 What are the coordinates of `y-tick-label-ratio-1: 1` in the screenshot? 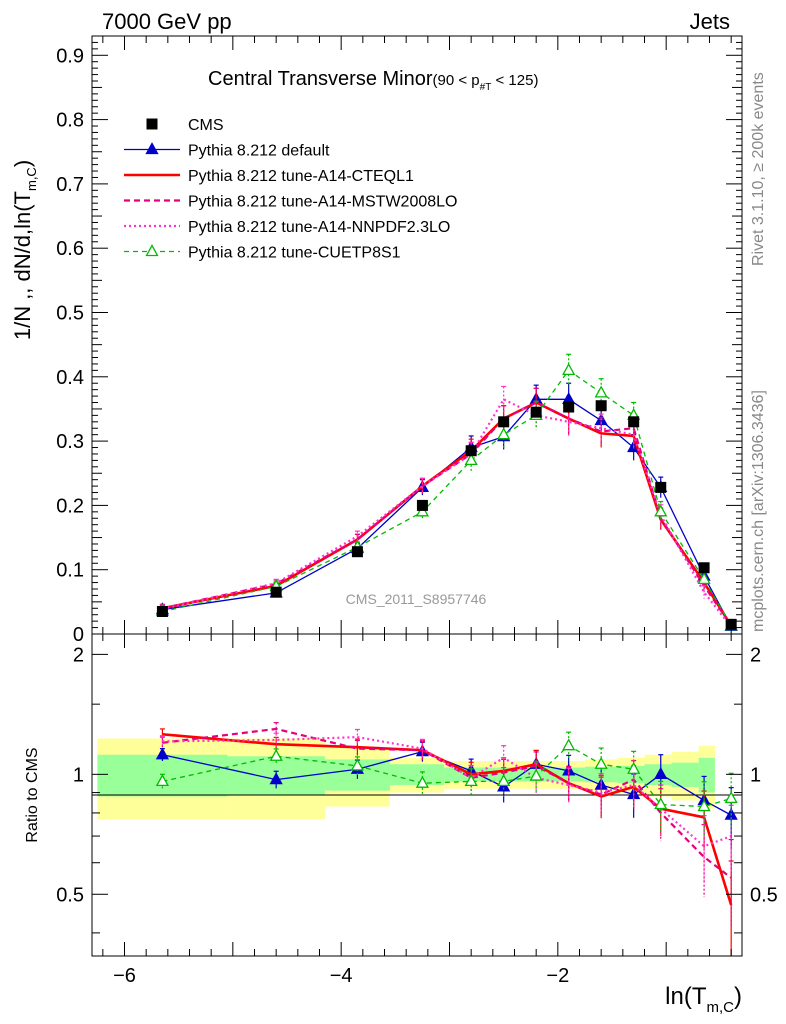 It's located at (78, 775).